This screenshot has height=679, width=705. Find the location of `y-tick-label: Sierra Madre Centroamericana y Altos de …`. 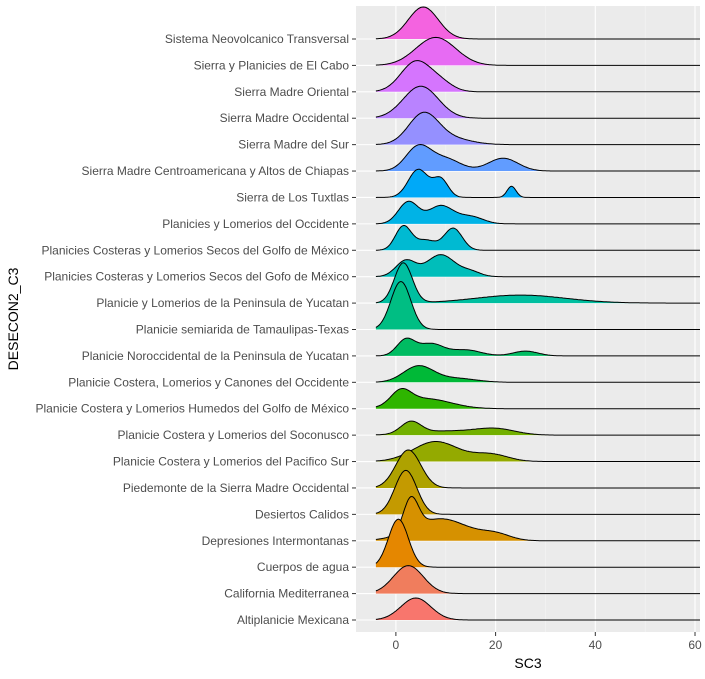

y-tick-label: Sierra Madre Centroamericana y Altos de … is located at coordinates (215, 171).